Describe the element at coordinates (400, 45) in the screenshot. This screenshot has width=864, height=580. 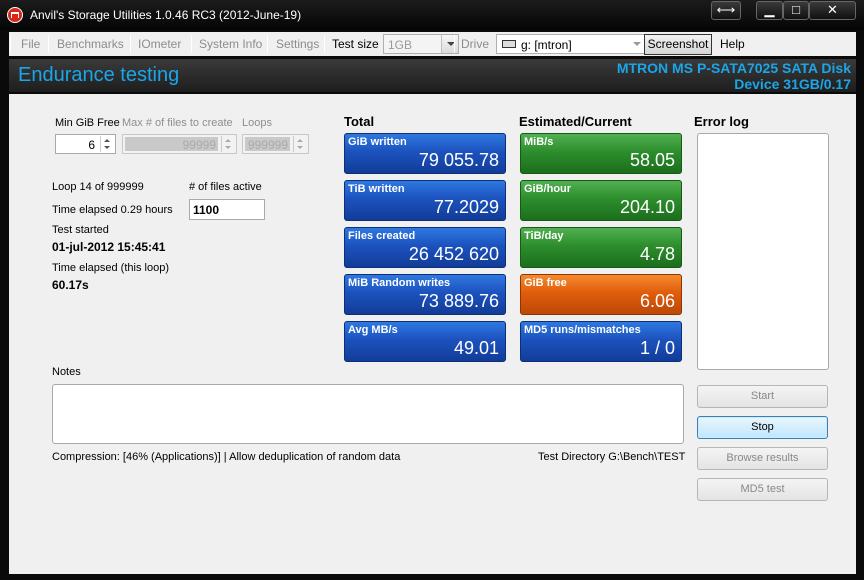
I see `test-size-value: 1GB` at that location.